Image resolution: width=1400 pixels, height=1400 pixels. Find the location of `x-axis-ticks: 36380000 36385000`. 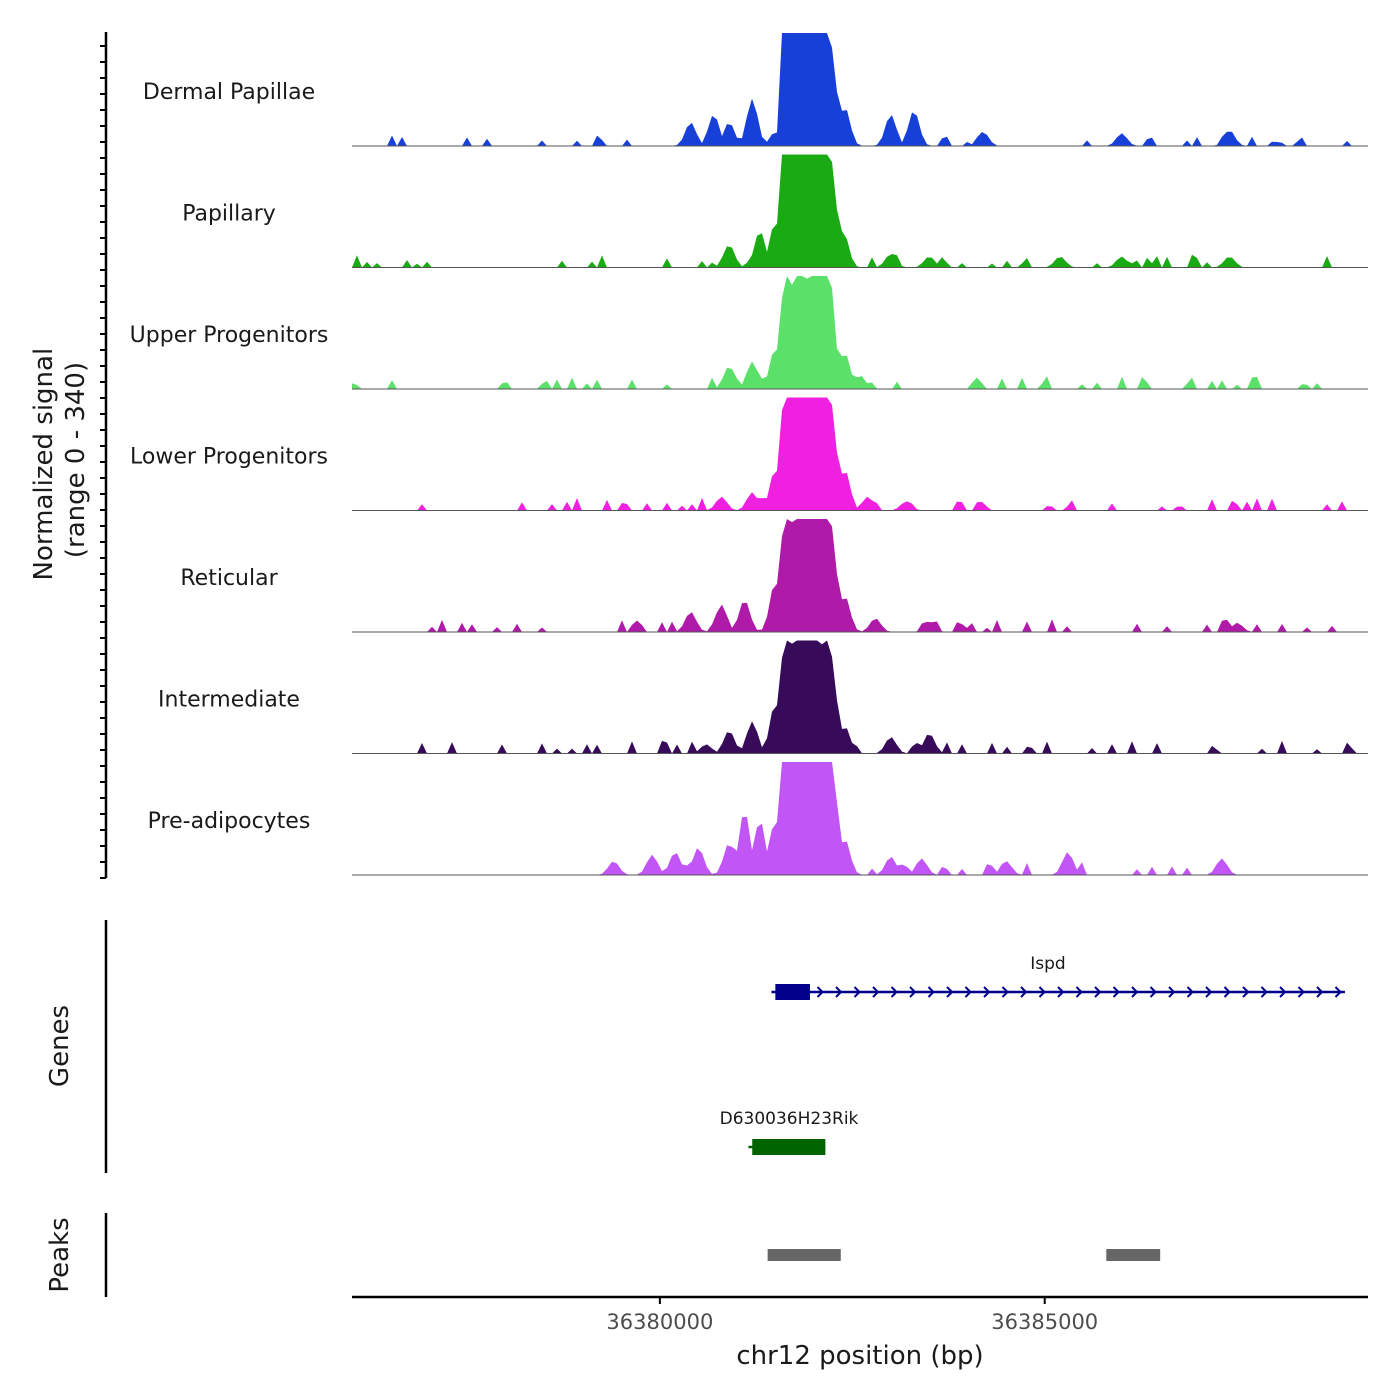

x-axis-ticks: 36380000 36385000 is located at coordinates (852, 1315).